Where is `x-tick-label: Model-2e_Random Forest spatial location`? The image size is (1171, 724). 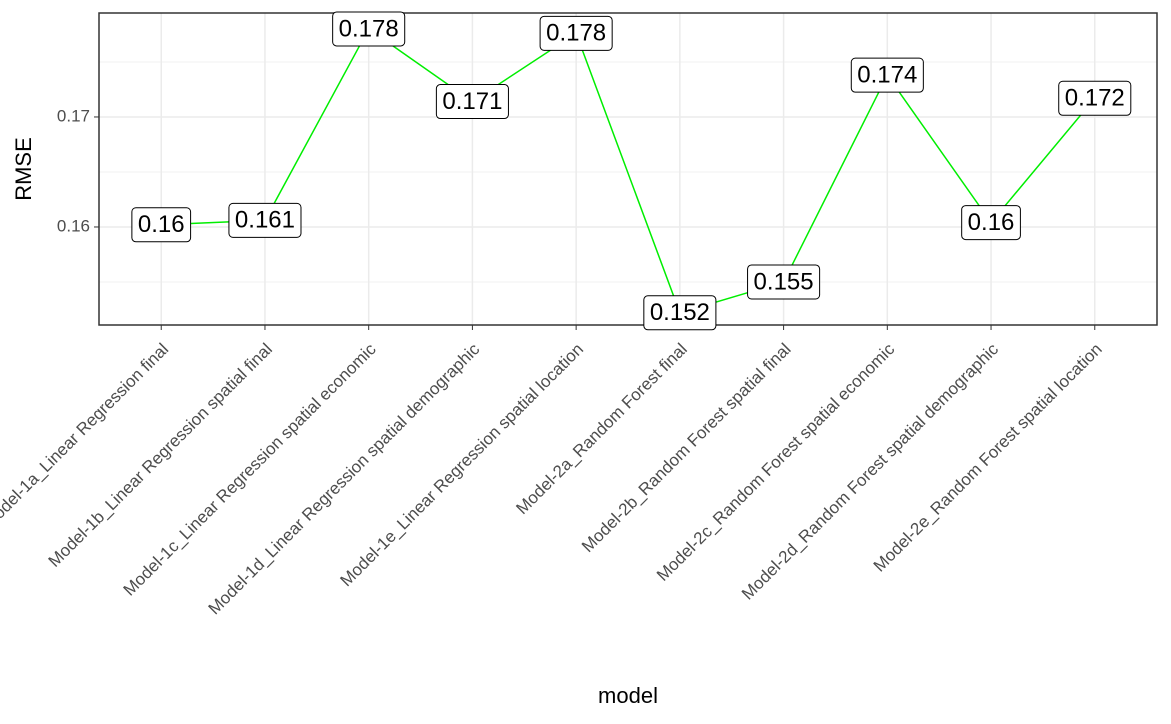
x-tick-label: Model-2e_Random Forest spatial location is located at coordinates (988, 458).